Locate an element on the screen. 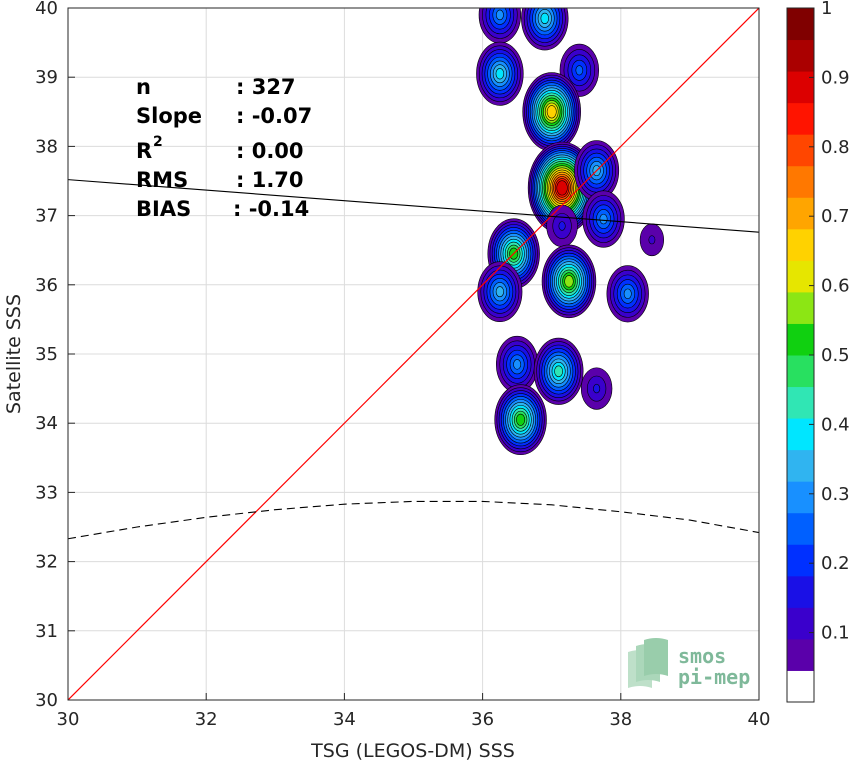 This screenshot has height=766, width=855. stat-bias-label: BIAS is located at coordinates (163, 209).